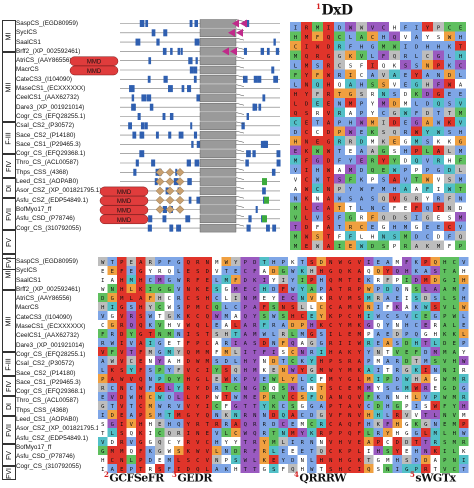 This screenshot has height=488, width=474. I want to click on upper-alignment-residue: I, so click(416, 29).